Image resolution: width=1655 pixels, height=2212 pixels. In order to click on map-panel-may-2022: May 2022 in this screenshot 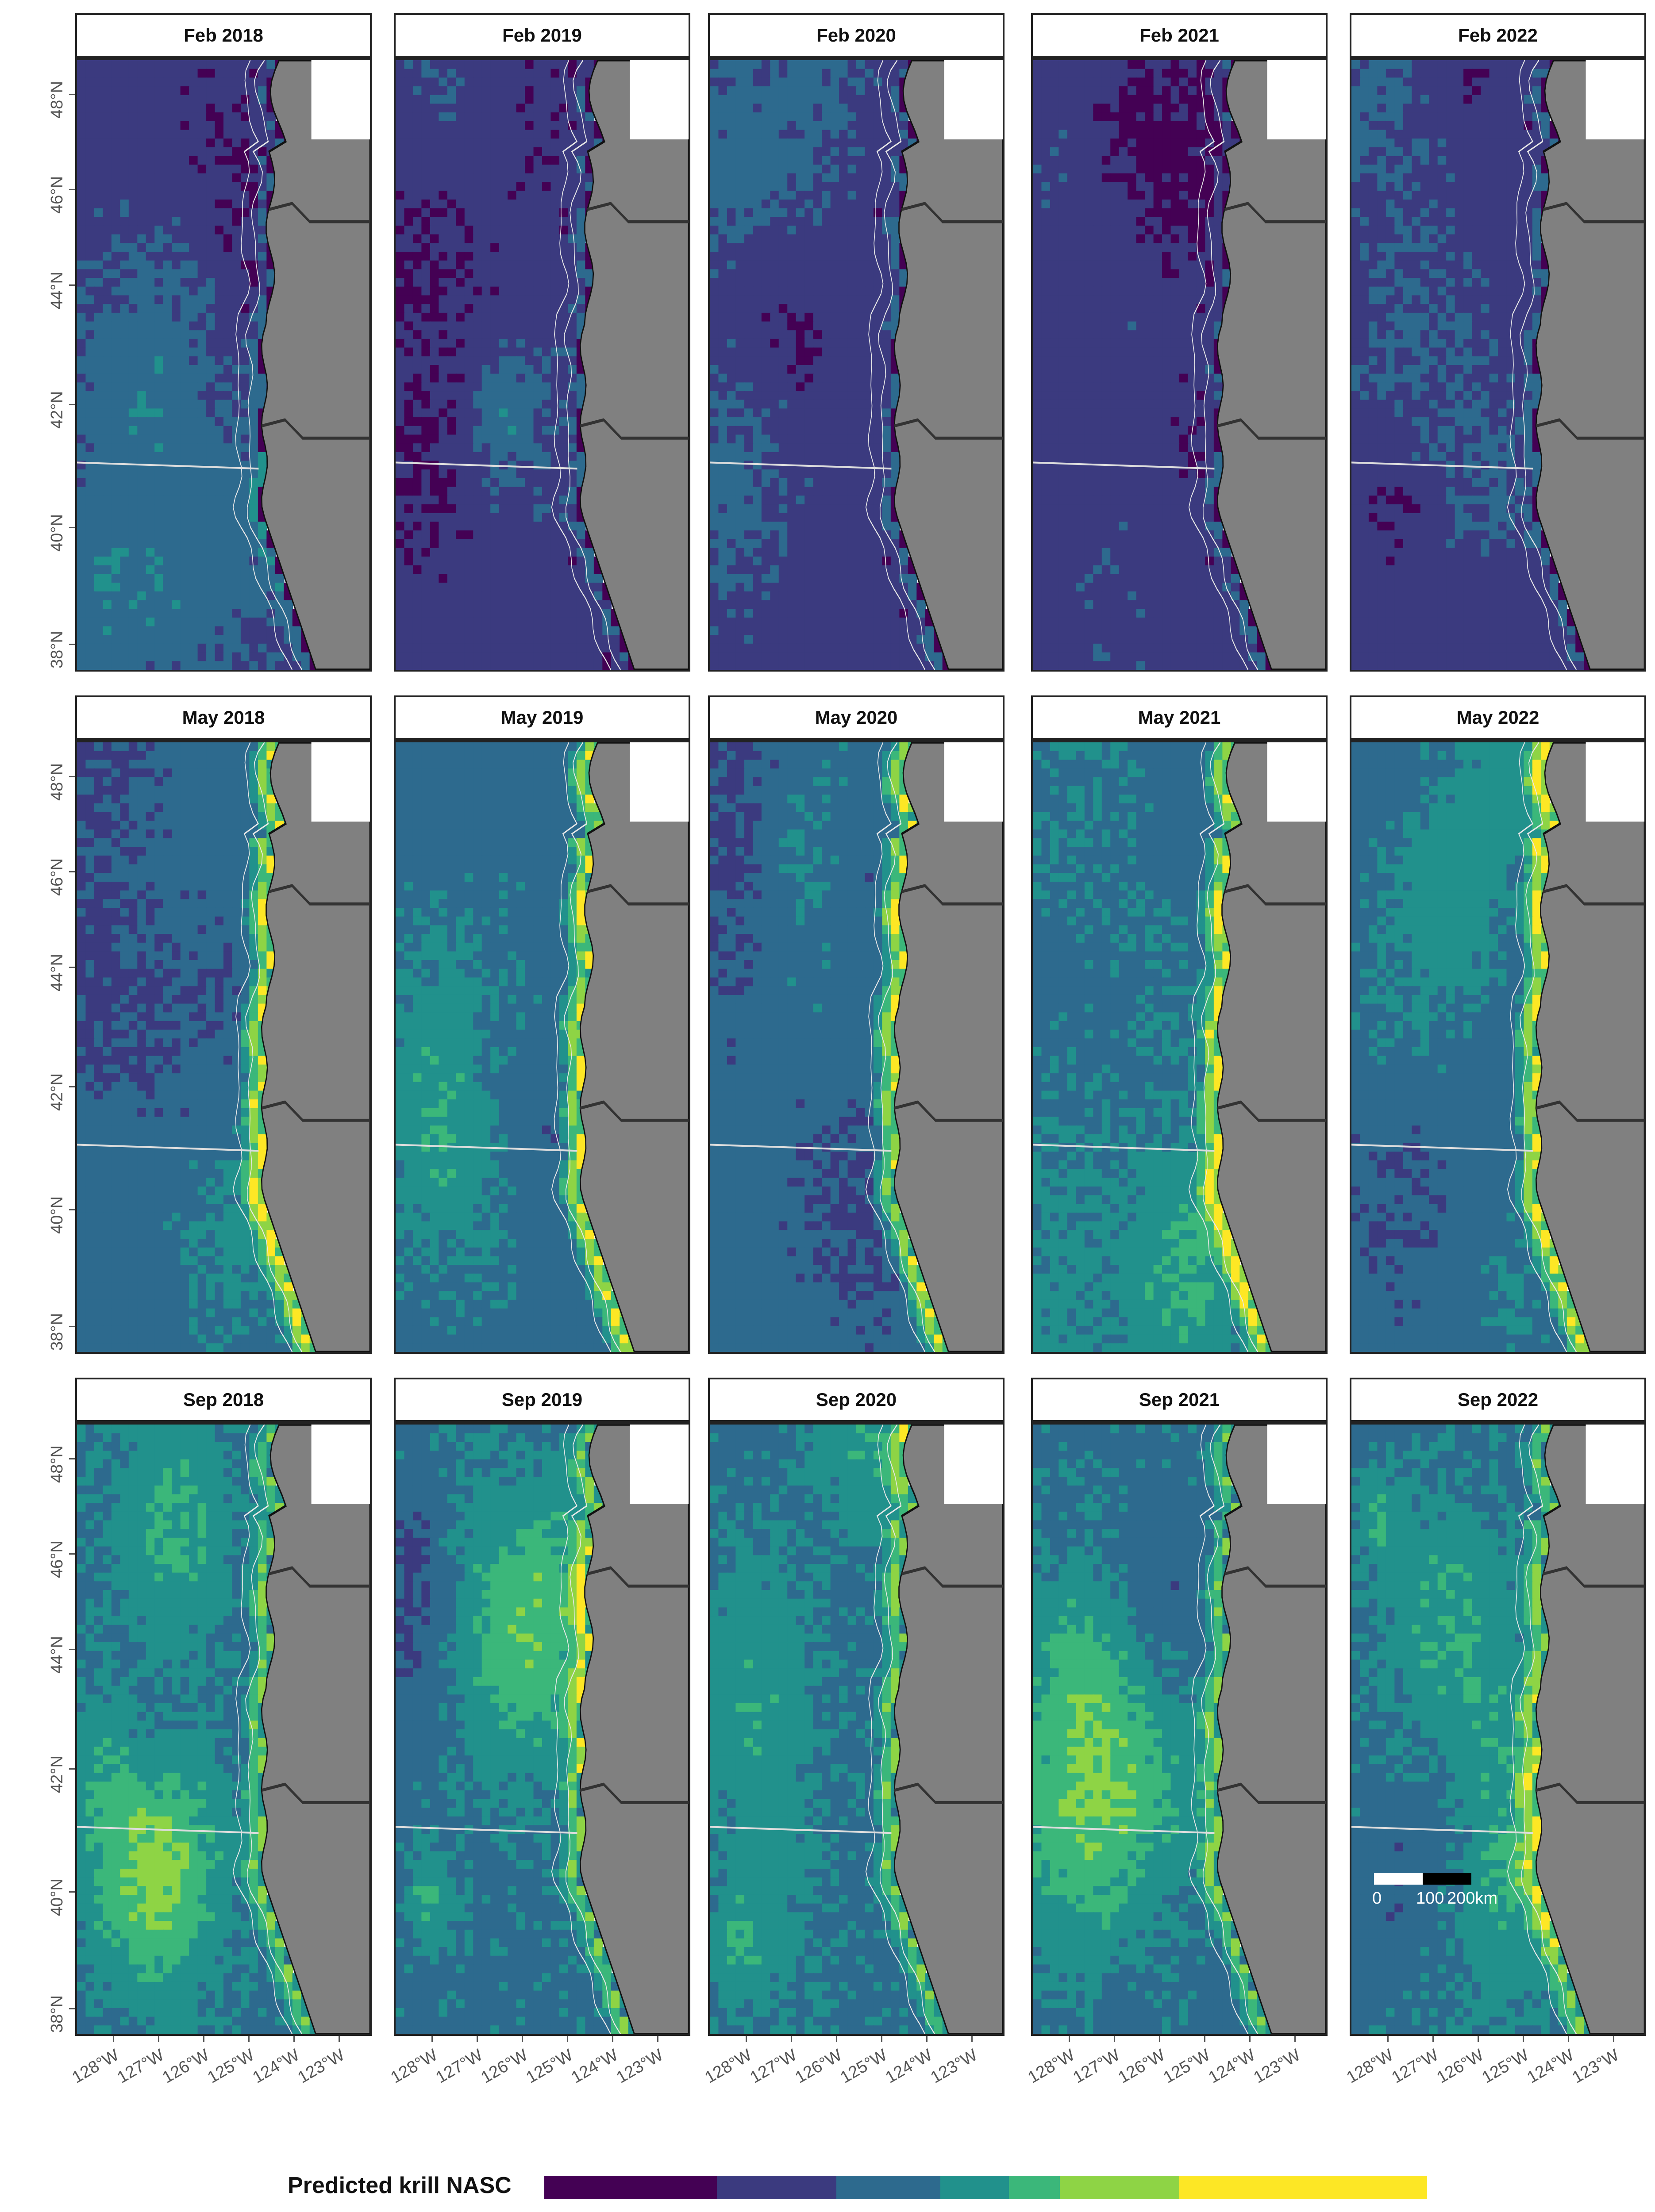, I will do `click(1498, 1025)`.